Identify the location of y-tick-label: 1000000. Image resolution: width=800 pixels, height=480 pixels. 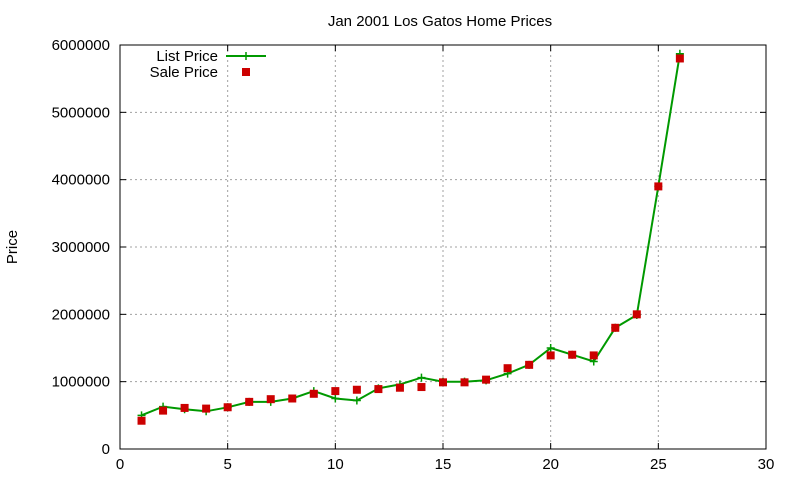
(81, 382).